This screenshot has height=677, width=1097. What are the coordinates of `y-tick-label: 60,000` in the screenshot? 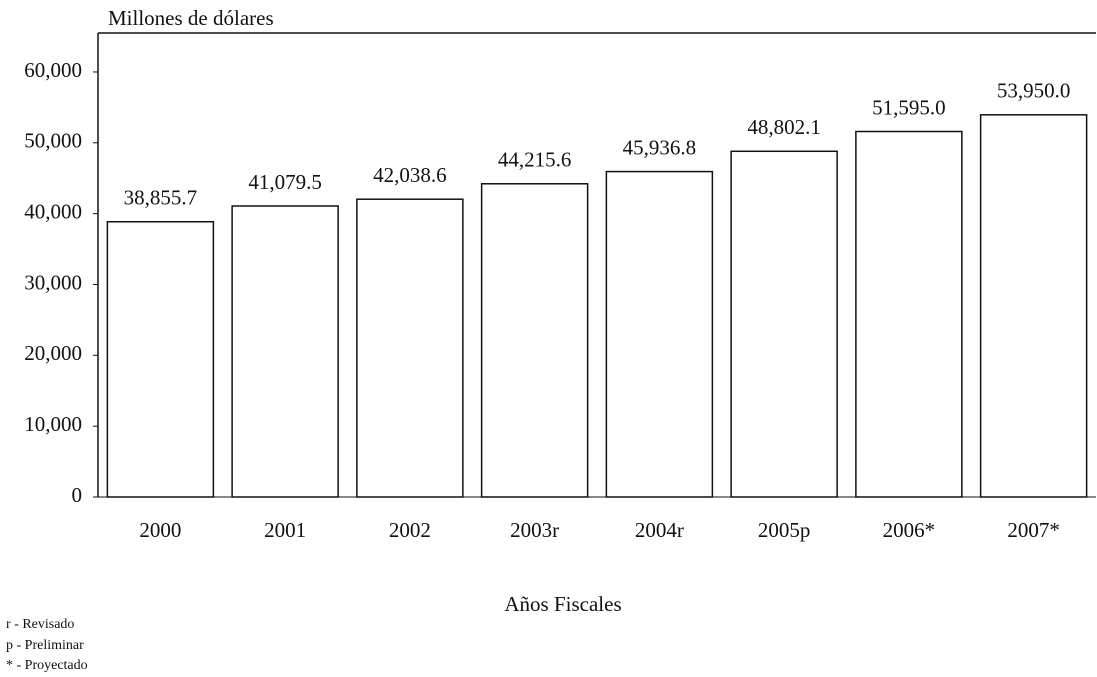 It's located at (53, 70).